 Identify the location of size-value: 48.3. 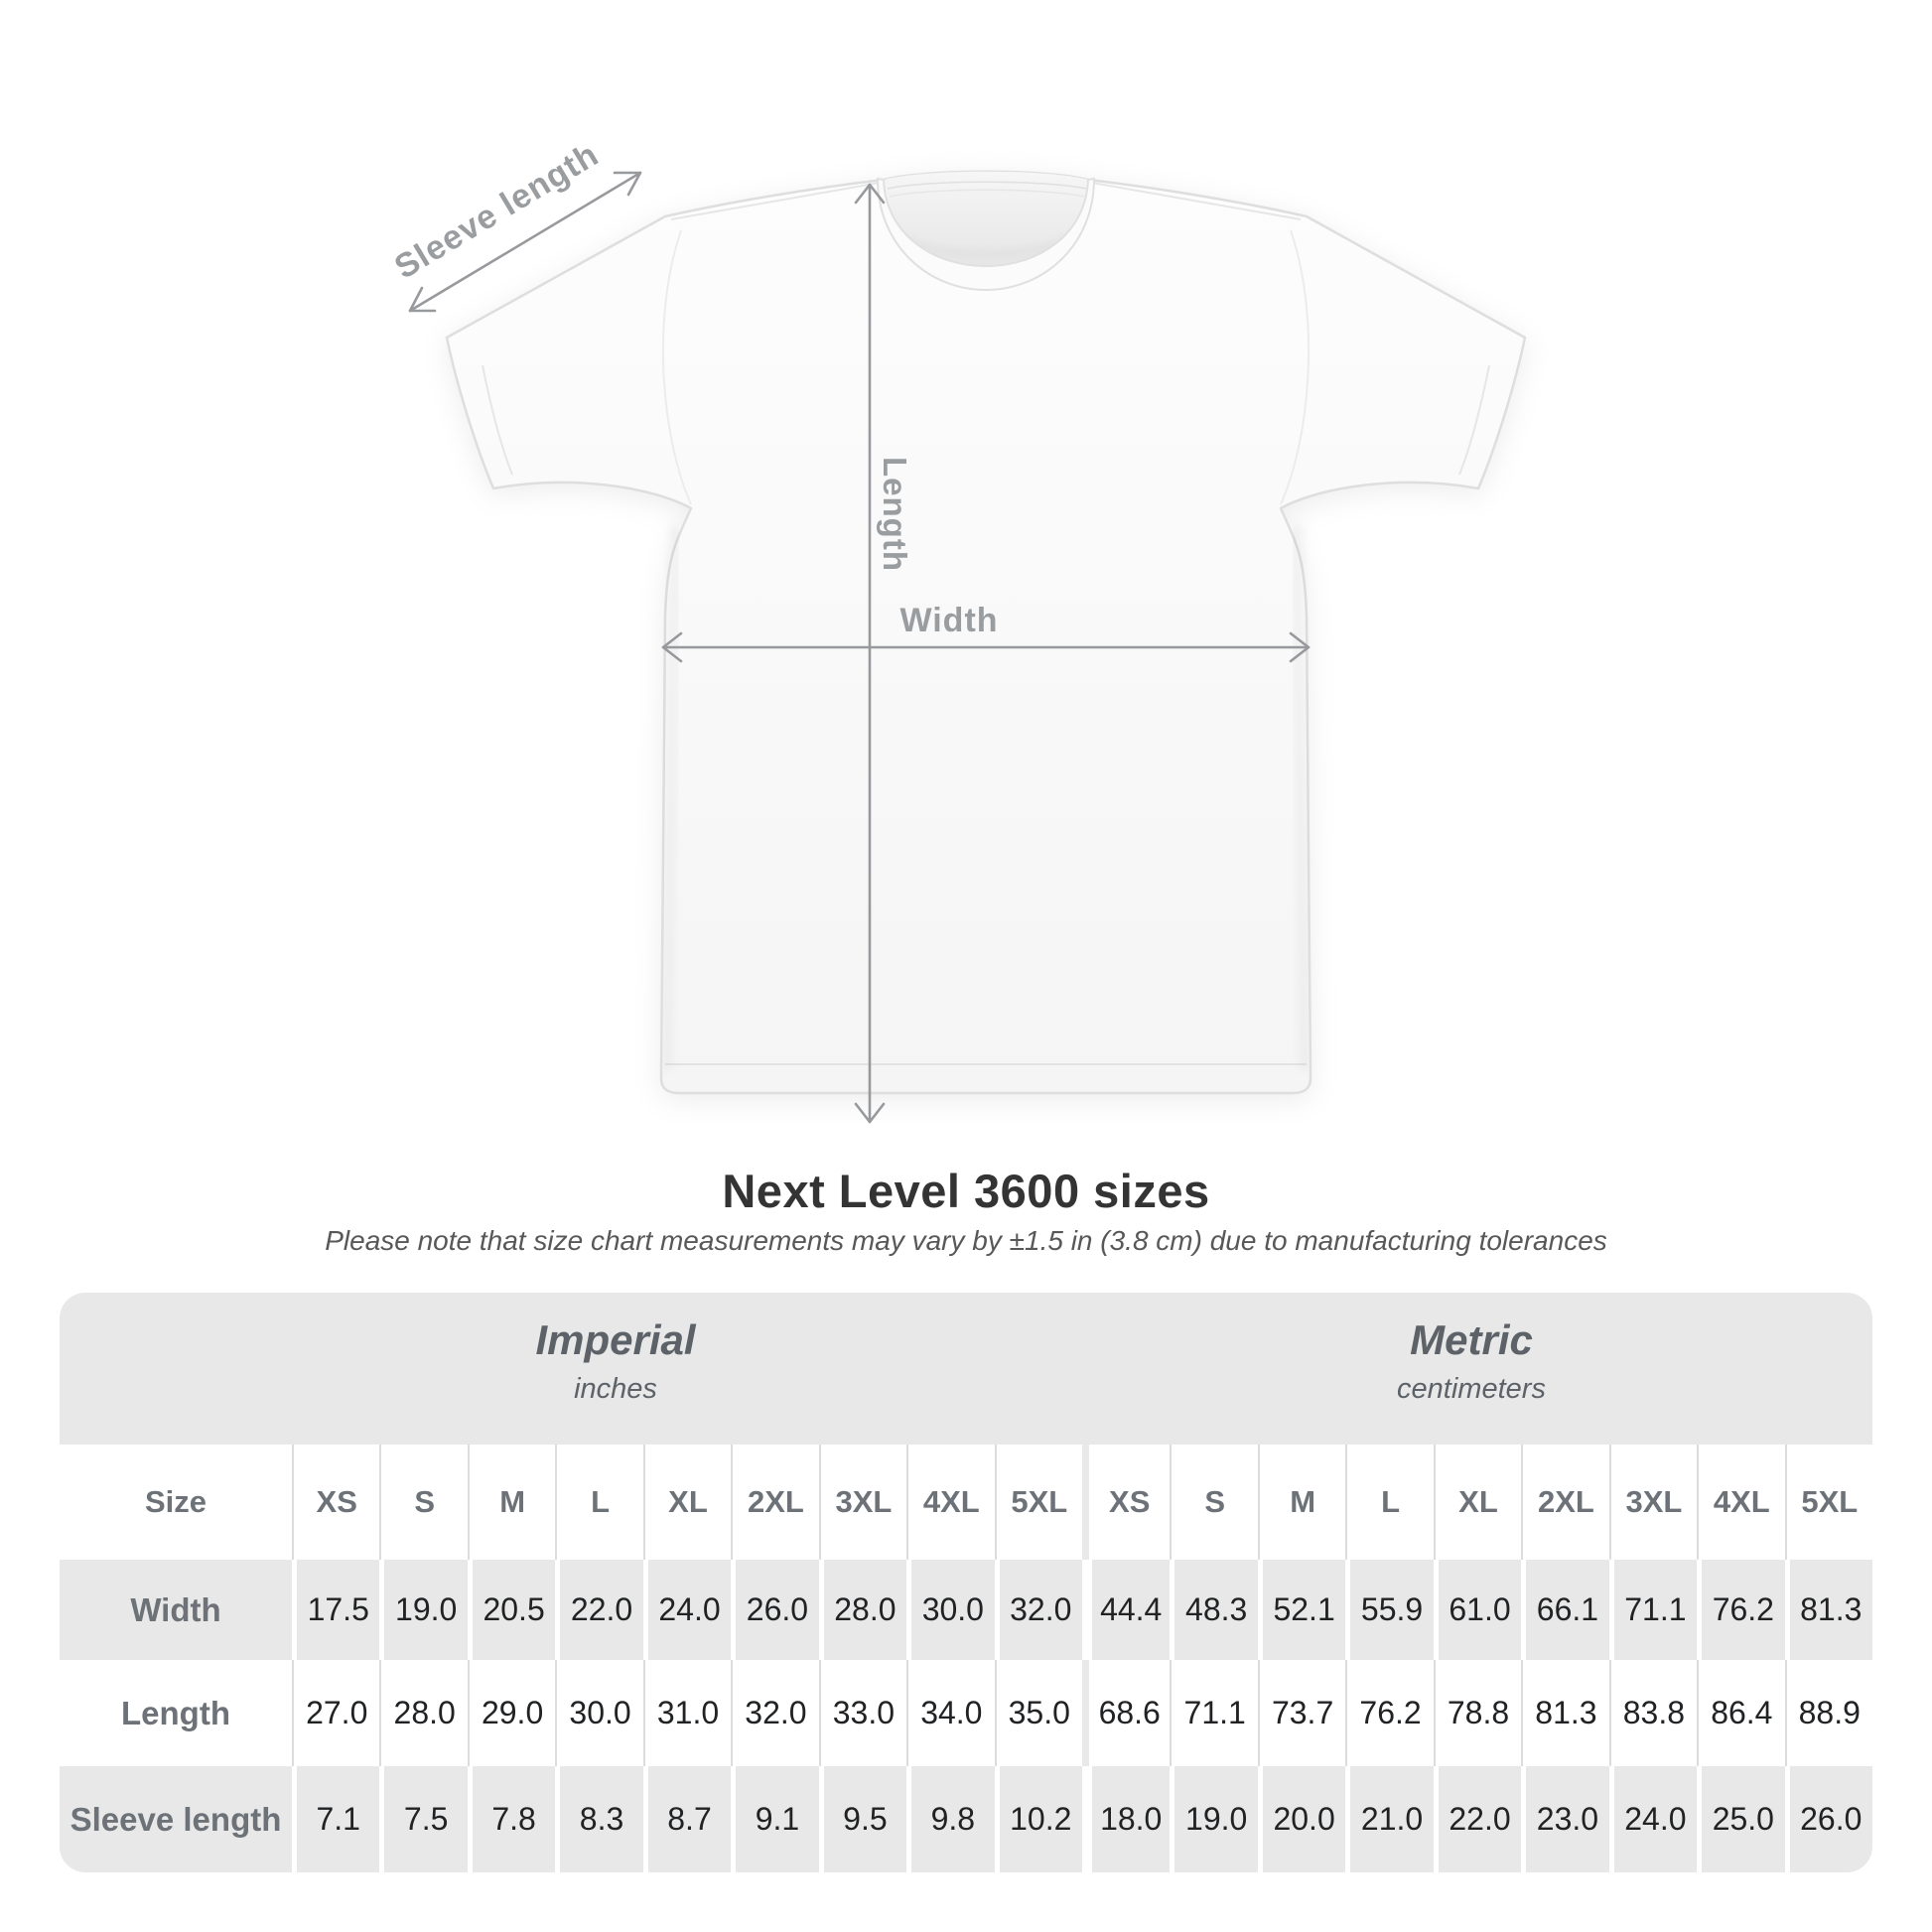
(1214, 1610).